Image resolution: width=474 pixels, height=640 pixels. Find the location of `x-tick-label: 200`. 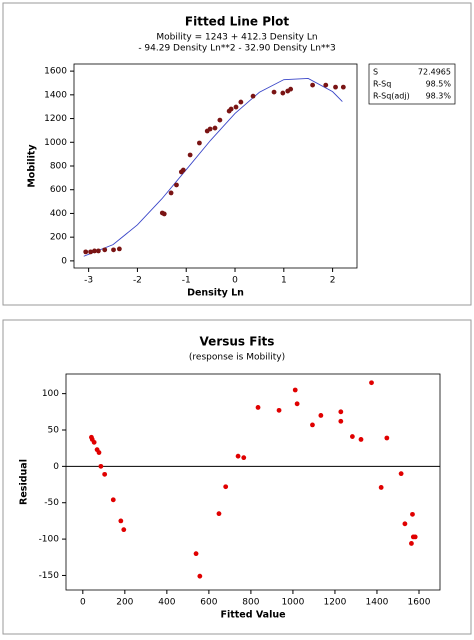

x-tick-label: 200 is located at coordinates (124, 603).